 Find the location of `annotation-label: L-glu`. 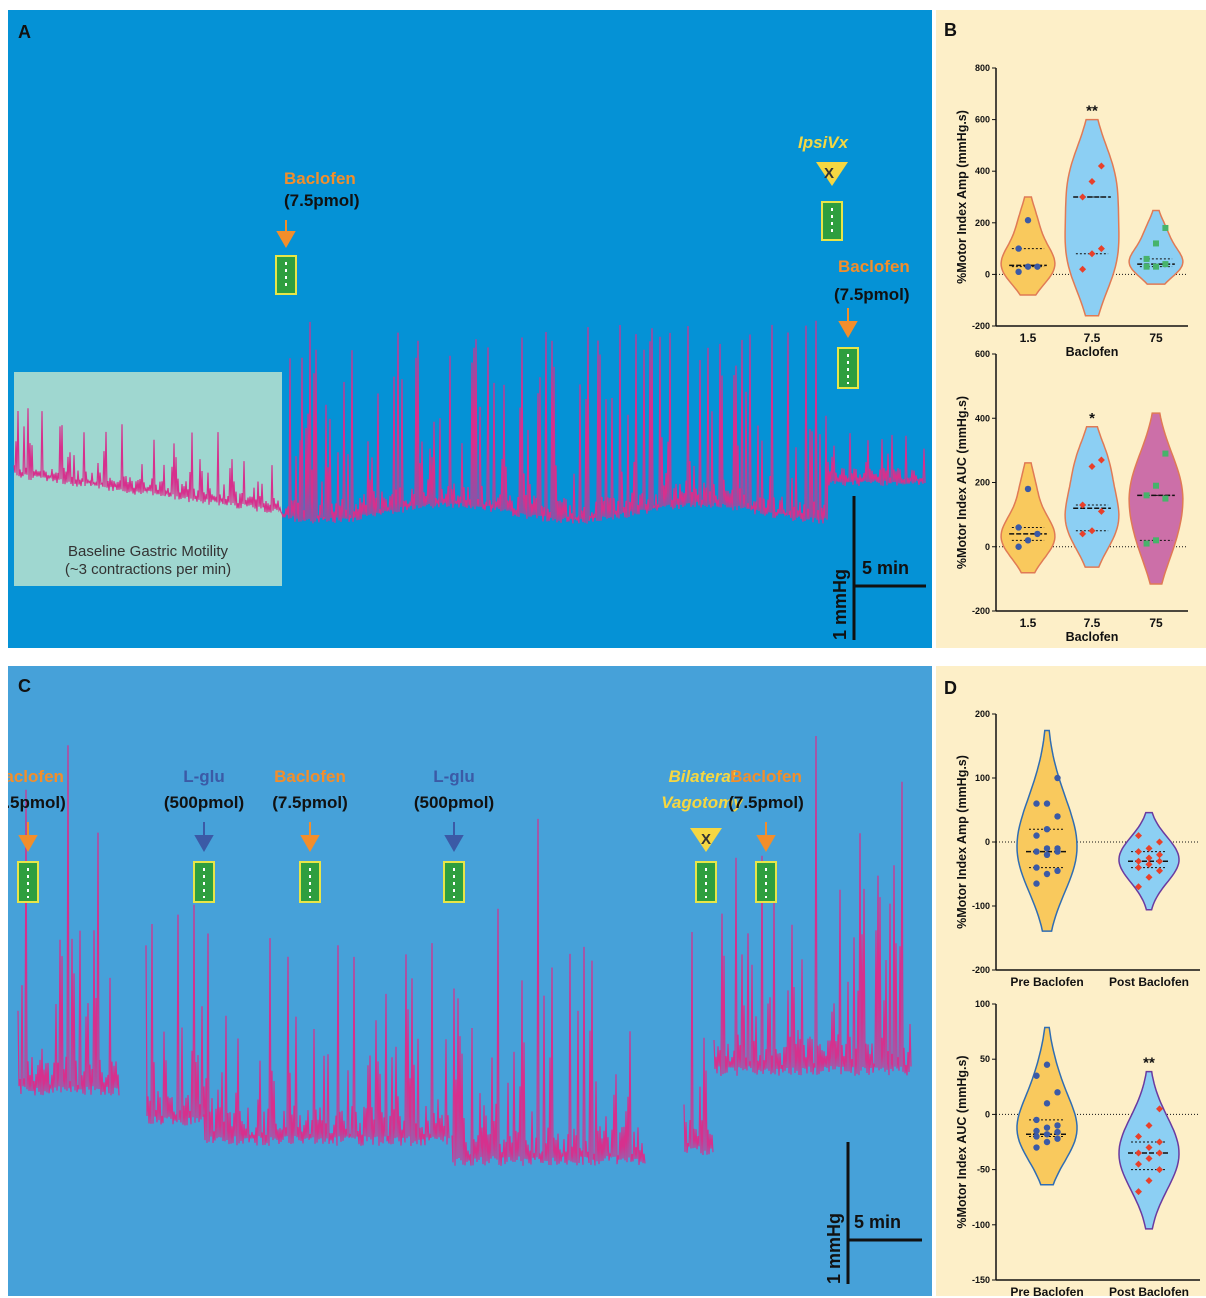

annotation-label: L-glu is located at coordinates (204, 776).